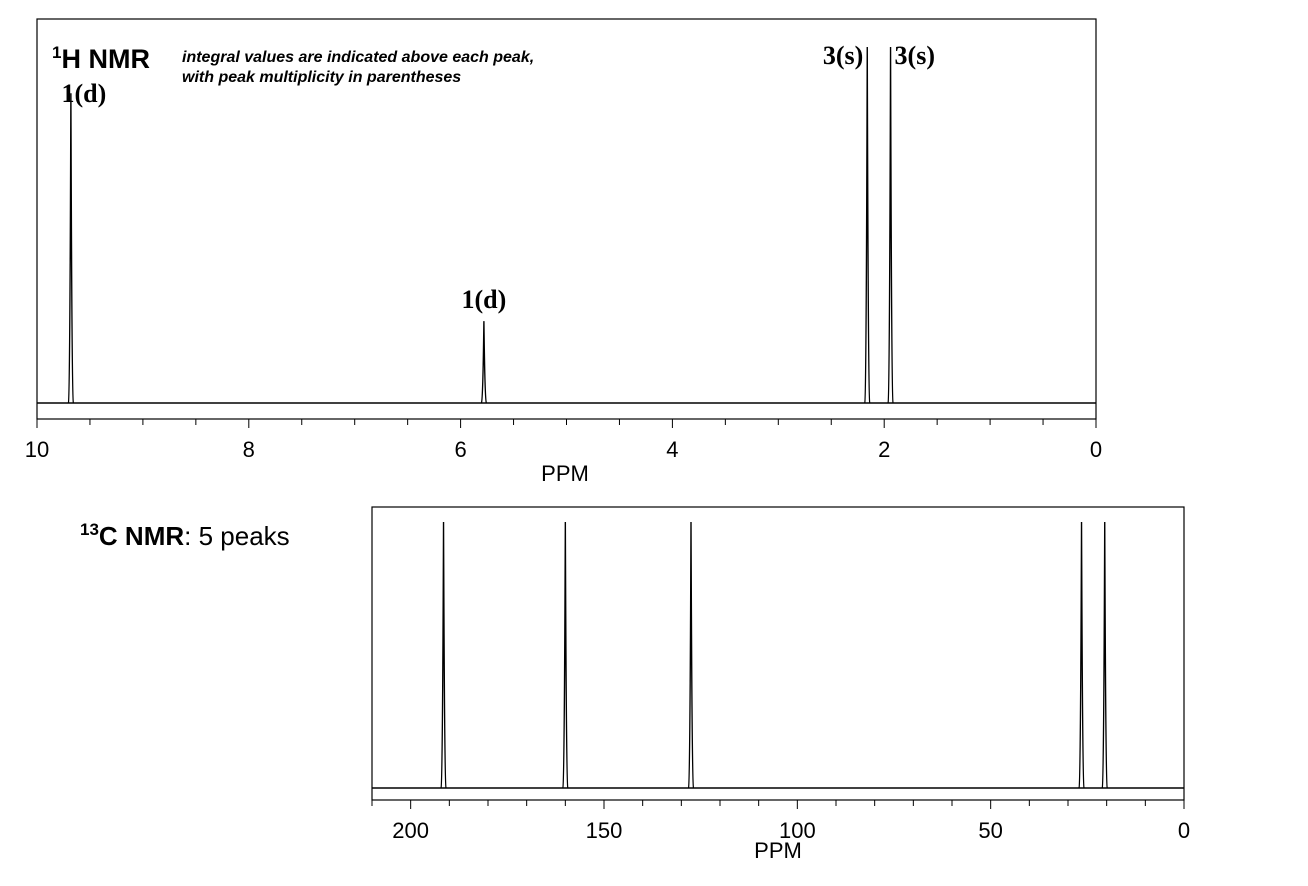 Image resolution: width=1308 pixels, height=886 pixels. I want to click on h-nmr-title-text: H NMR, so click(105, 59).